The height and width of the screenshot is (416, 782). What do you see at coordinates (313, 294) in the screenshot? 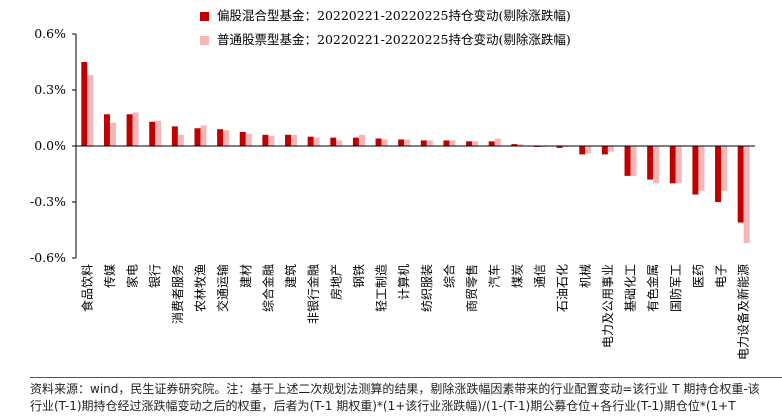
I see `x-tick-label: 非银行金融` at bounding box center [313, 294].